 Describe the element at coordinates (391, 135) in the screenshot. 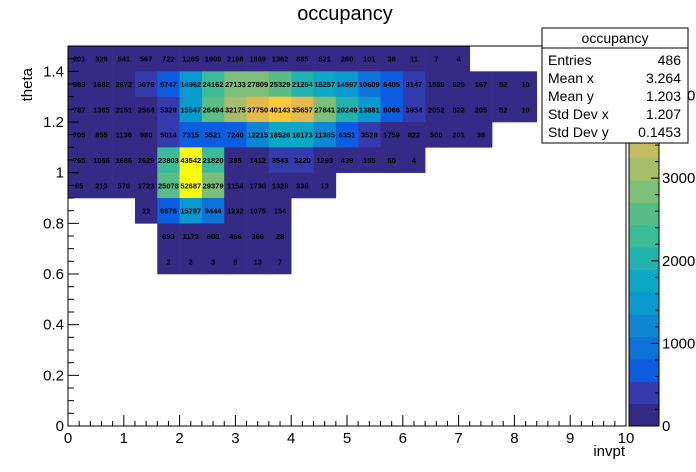

I see `cell-value-label: 1759` at that location.